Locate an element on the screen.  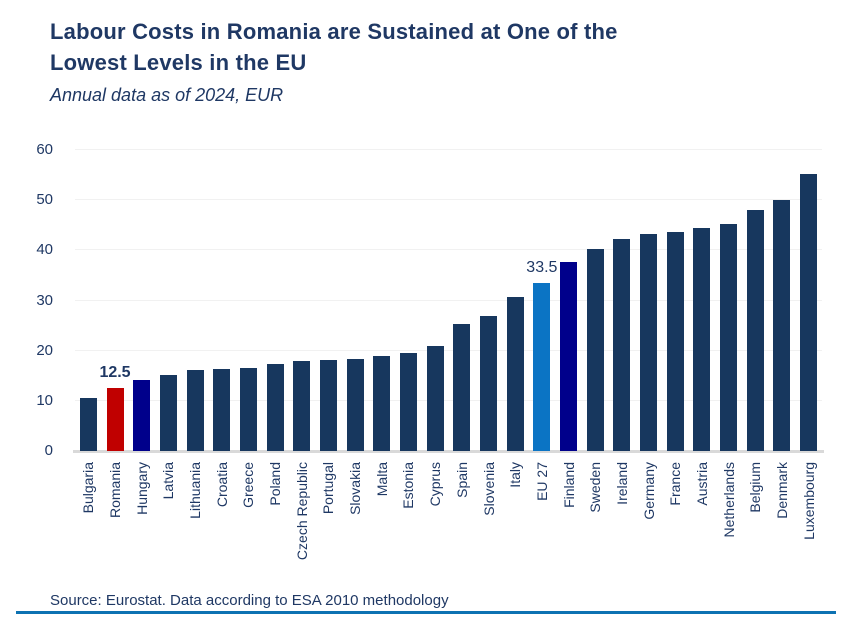
x-axis-label-netherlands: Netherlands is located at coordinates (728, 500).